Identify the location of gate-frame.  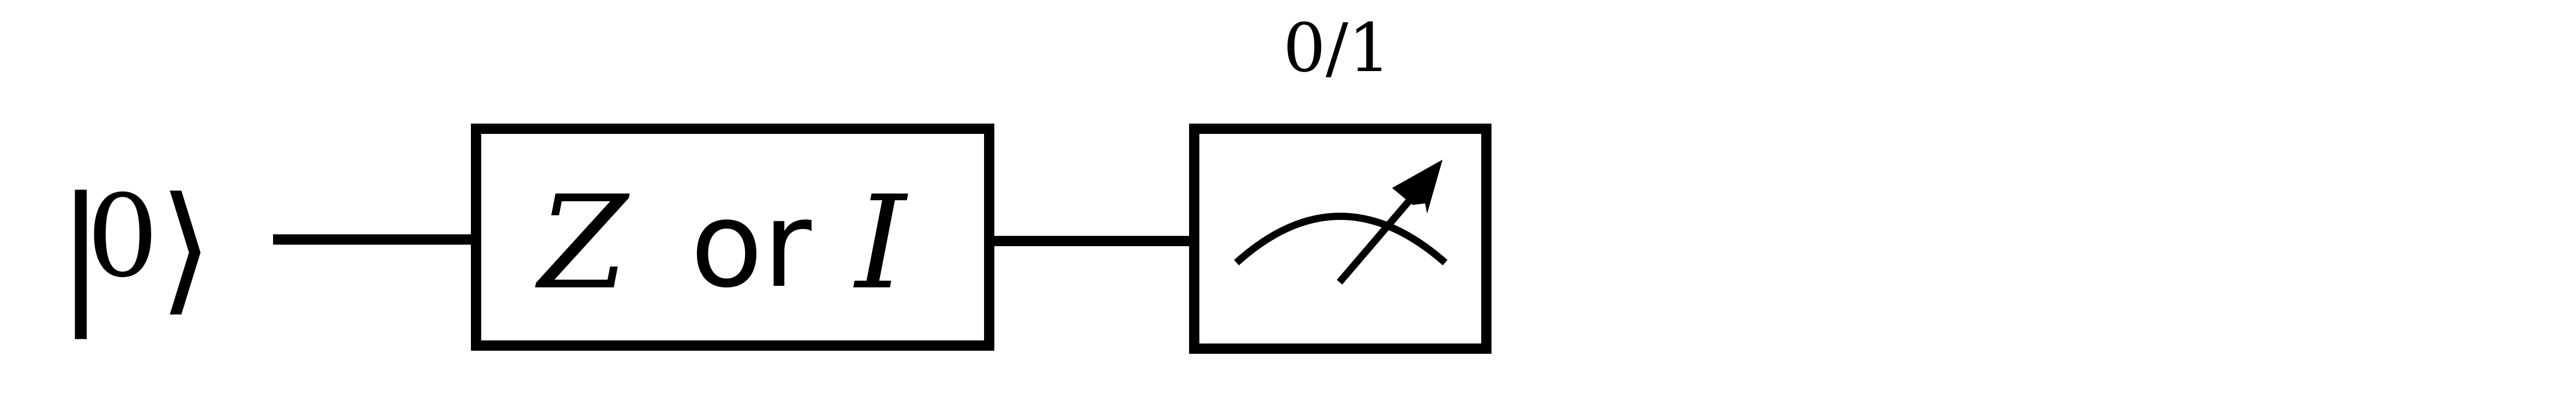
(732, 238).